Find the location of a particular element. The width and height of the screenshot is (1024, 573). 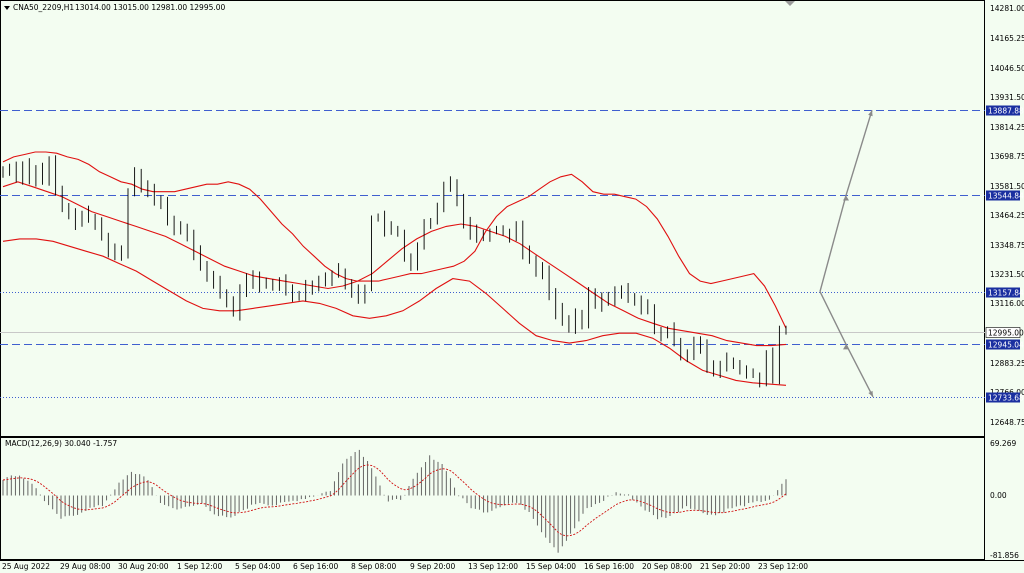

macd-signal-line is located at coordinates (394, 500).